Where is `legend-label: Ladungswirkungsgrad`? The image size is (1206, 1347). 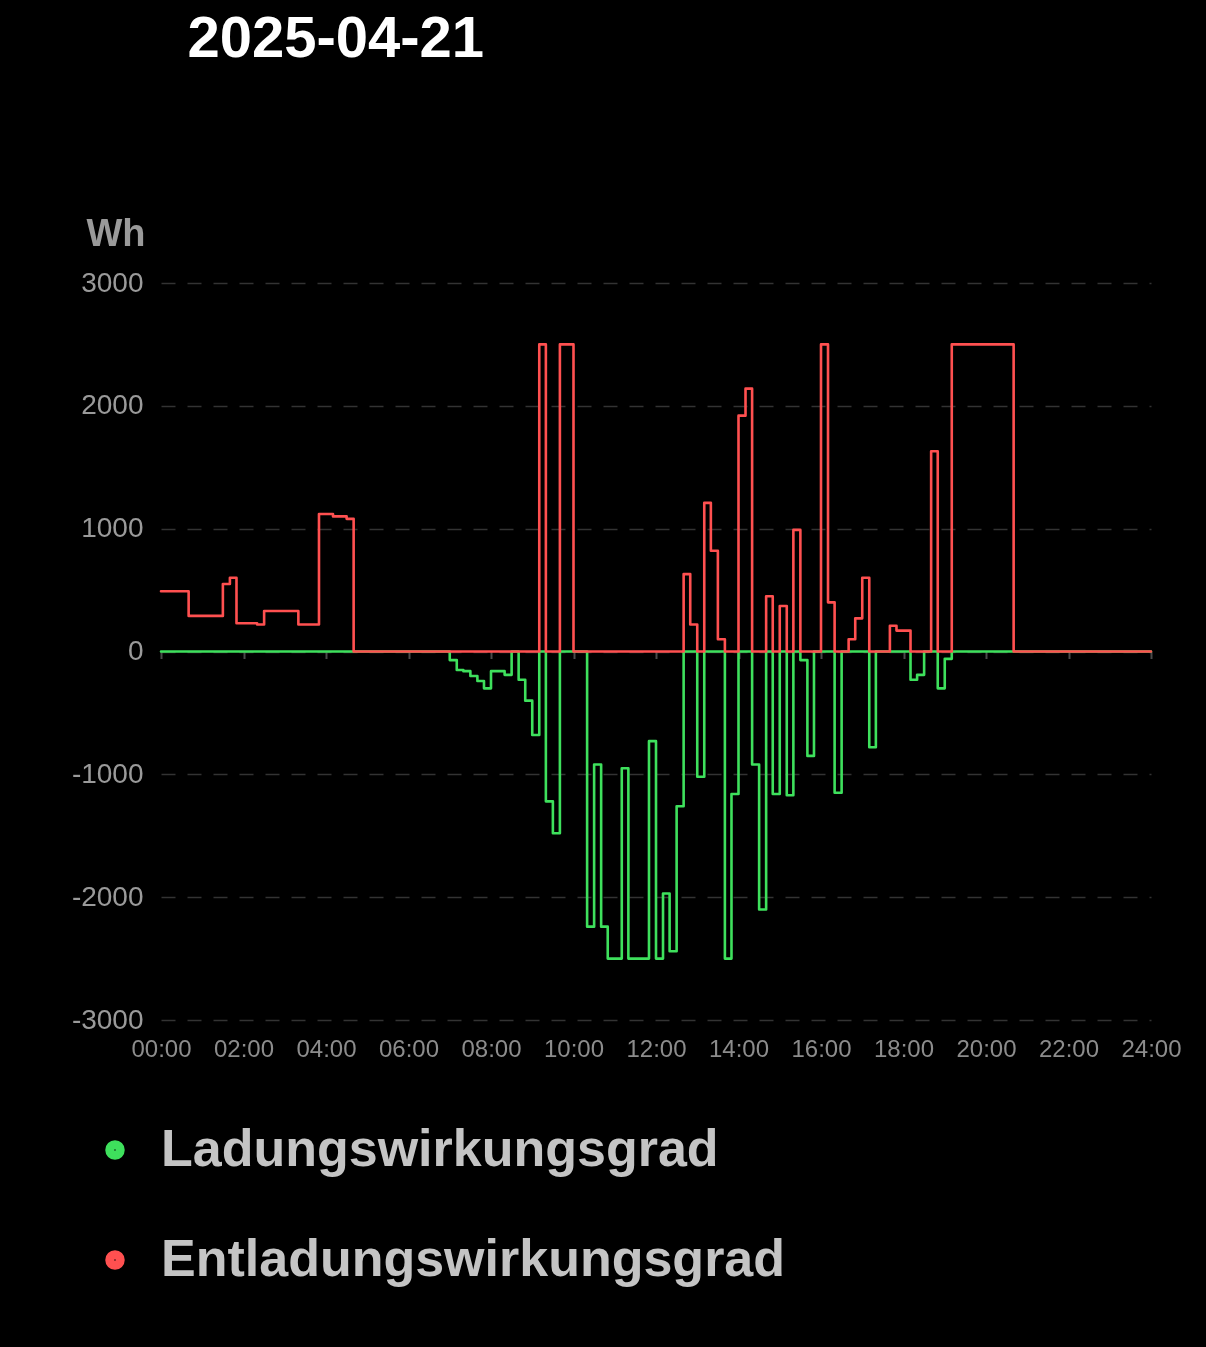 legend-label: Ladungswirkungsgrad is located at coordinates (440, 1148).